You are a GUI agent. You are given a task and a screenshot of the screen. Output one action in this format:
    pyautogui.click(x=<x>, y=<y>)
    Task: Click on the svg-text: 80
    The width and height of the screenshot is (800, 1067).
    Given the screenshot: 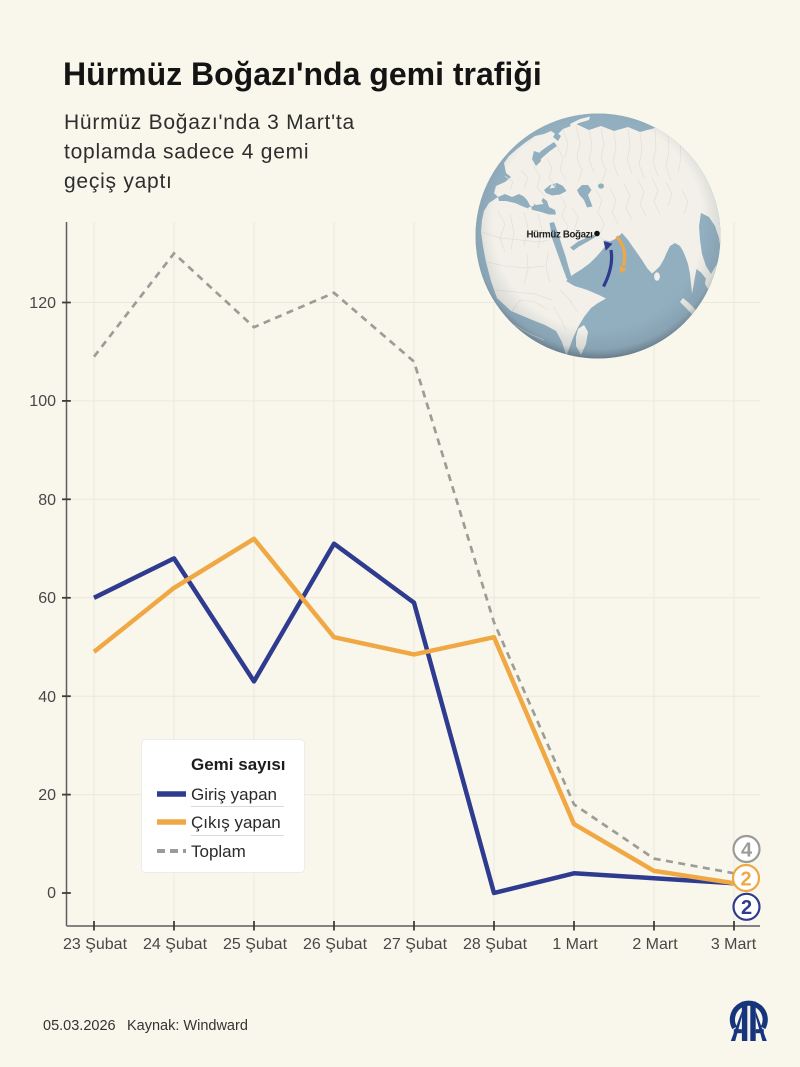 What is the action you would take?
    pyautogui.click(x=47, y=500)
    